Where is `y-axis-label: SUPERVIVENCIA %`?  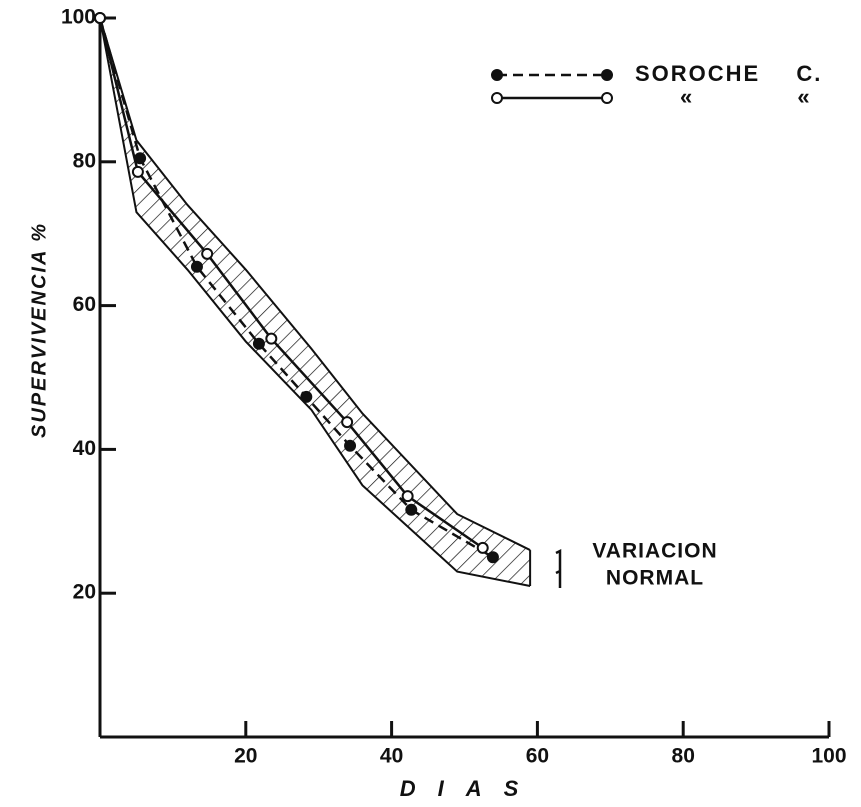 y-axis-label: SUPERVIVENCIA % is located at coordinates (39, 330).